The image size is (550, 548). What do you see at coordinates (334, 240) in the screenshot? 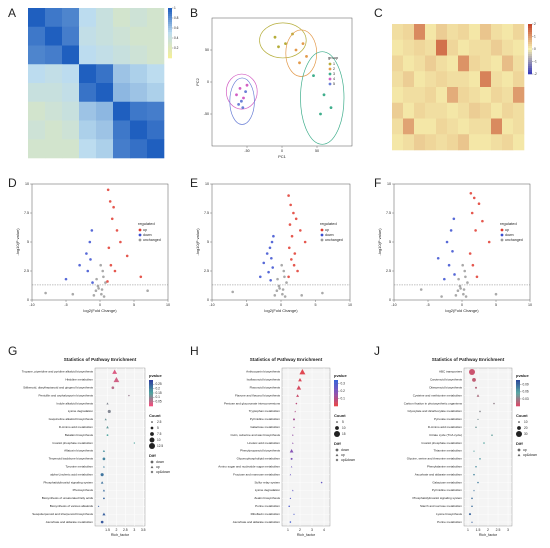
I see `legend-label: unchanged` at bounding box center [334, 240].